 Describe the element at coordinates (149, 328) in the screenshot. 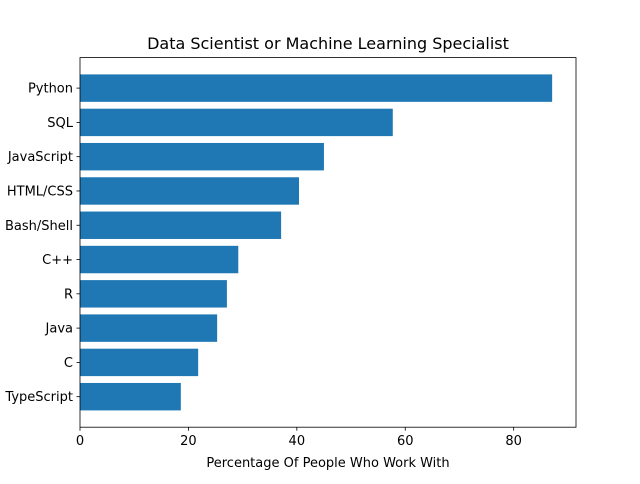

I see `bar-java` at that location.